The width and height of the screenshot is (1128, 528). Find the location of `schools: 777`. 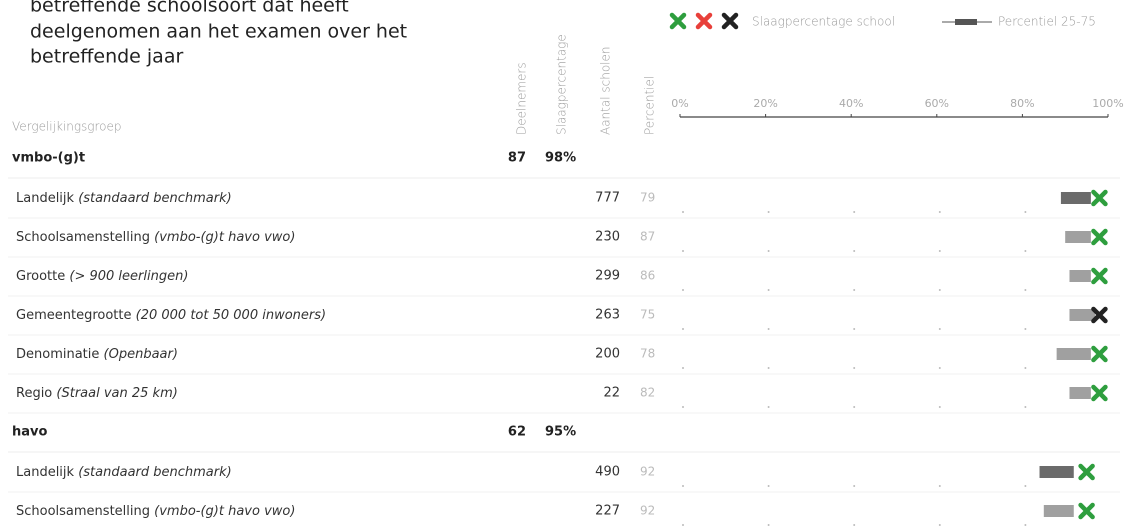

schools: 777 is located at coordinates (607, 198).